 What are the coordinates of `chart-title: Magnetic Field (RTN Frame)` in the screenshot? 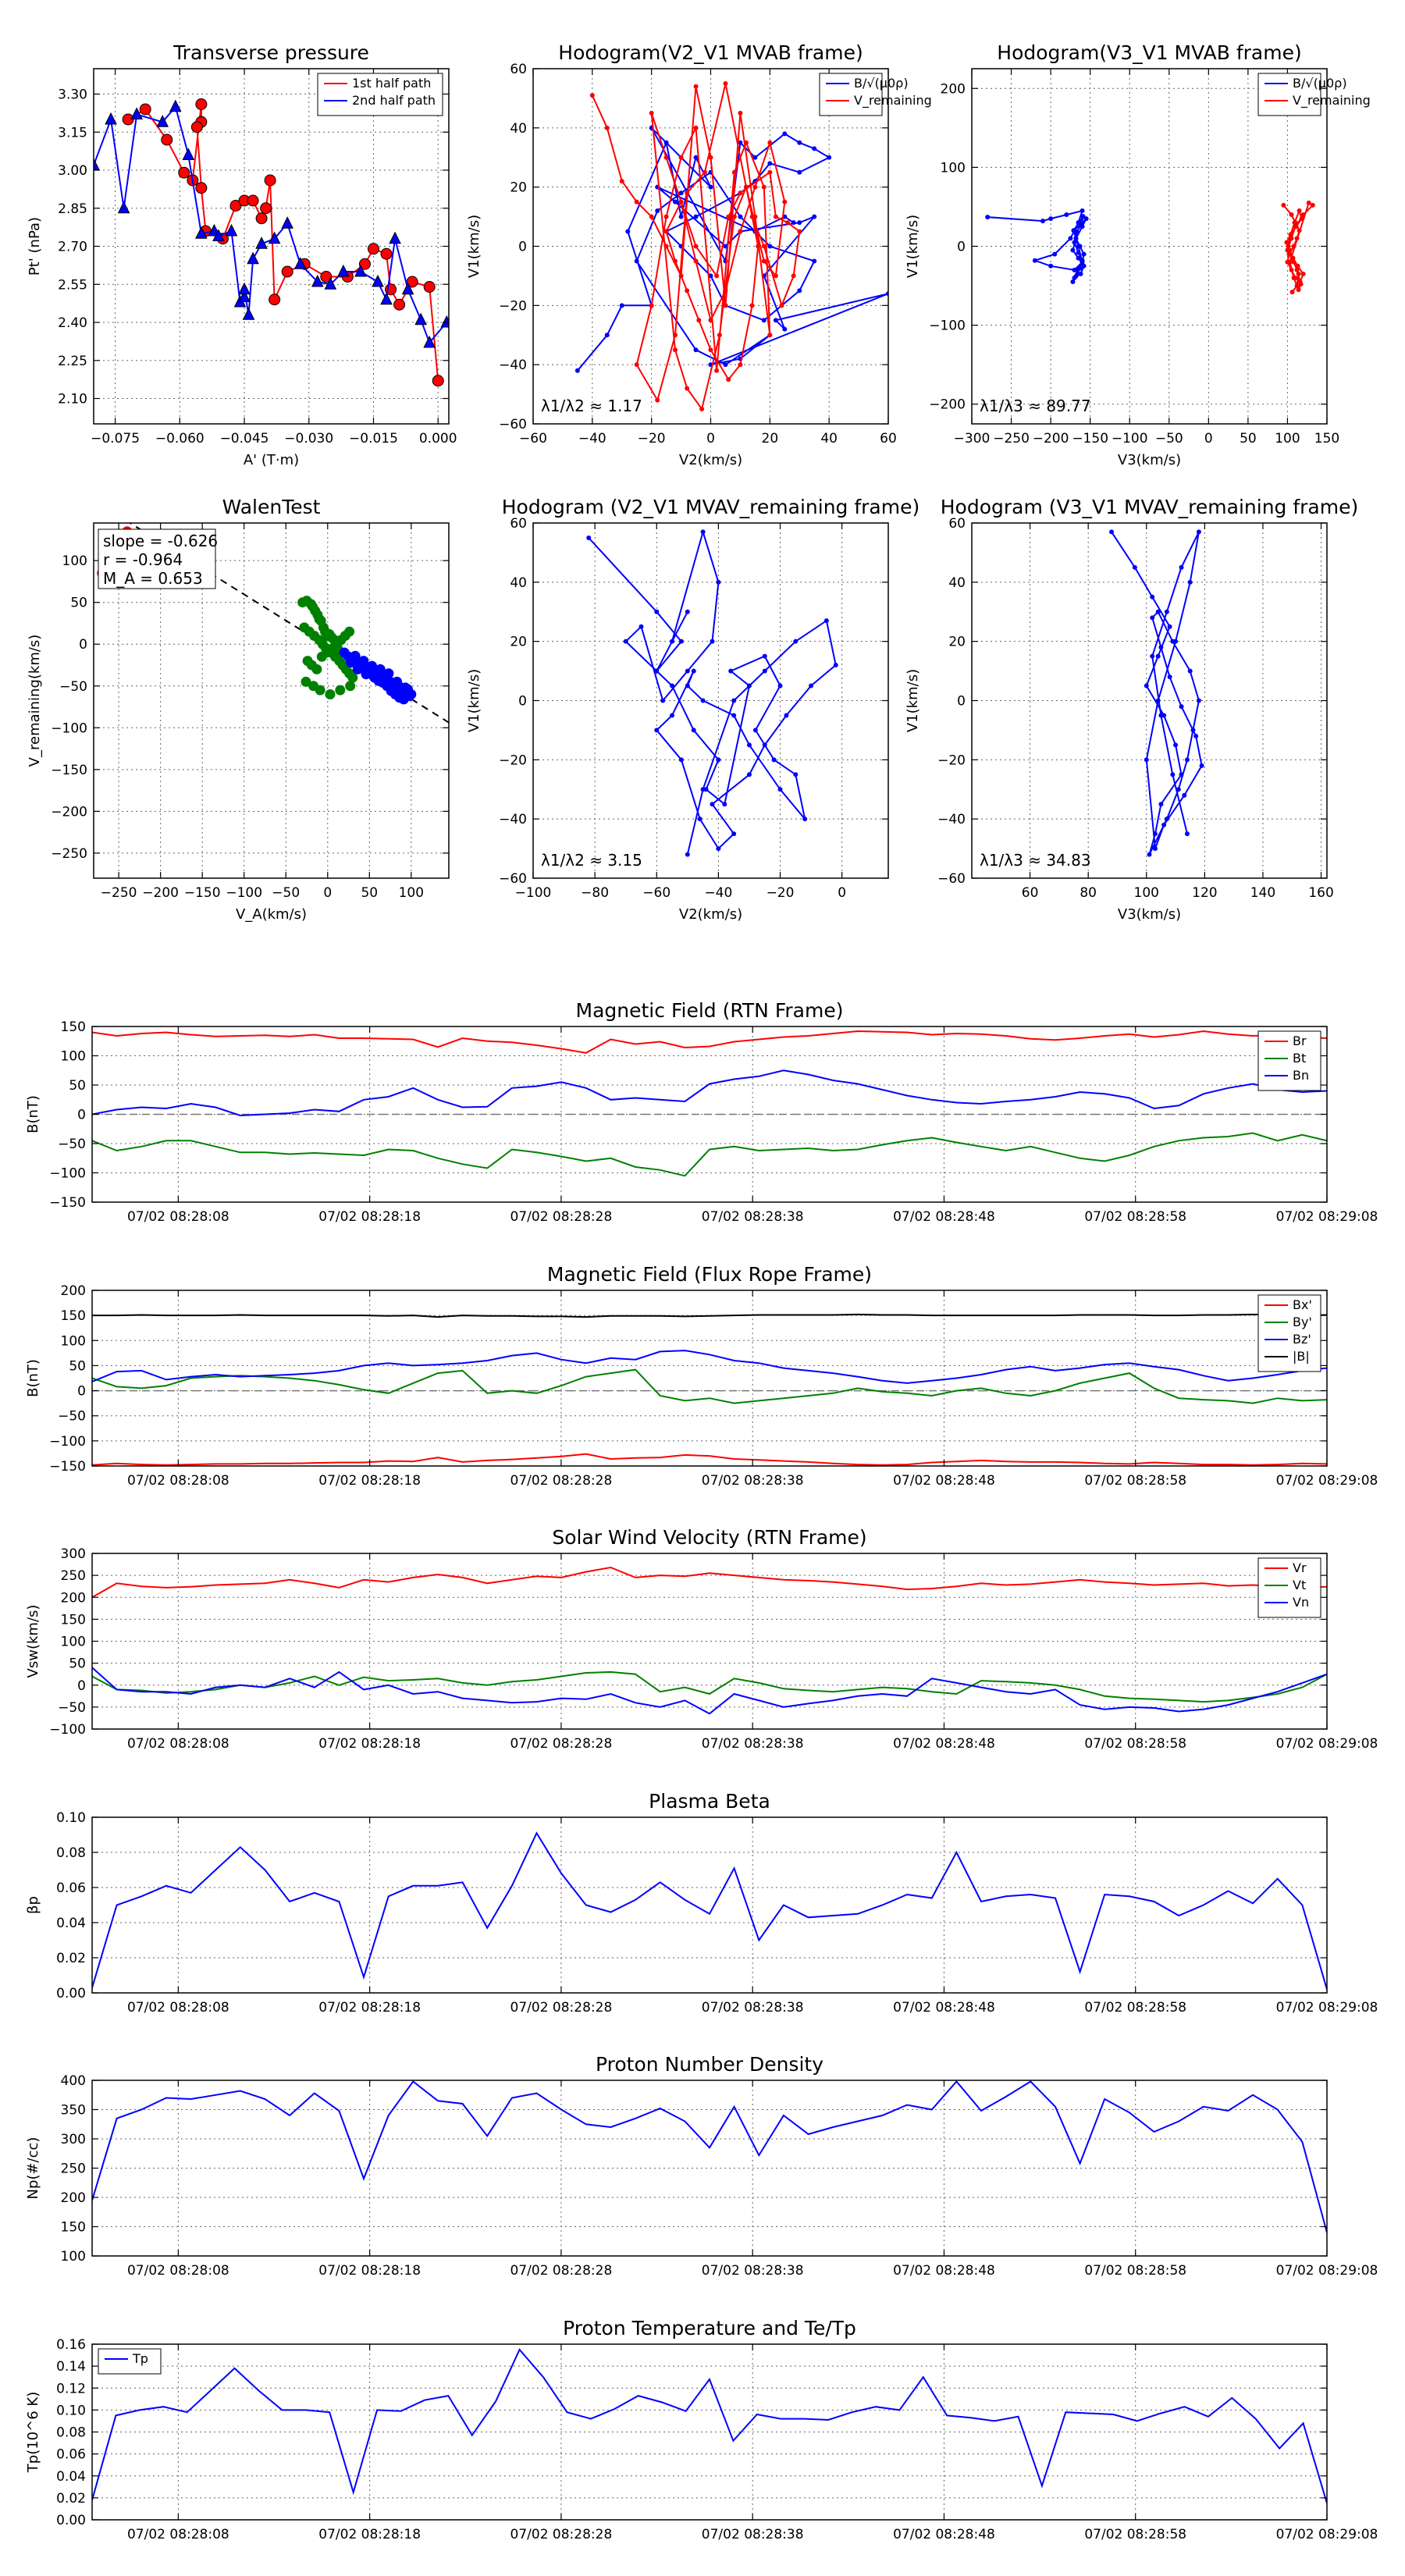 It's located at (710, 1010).